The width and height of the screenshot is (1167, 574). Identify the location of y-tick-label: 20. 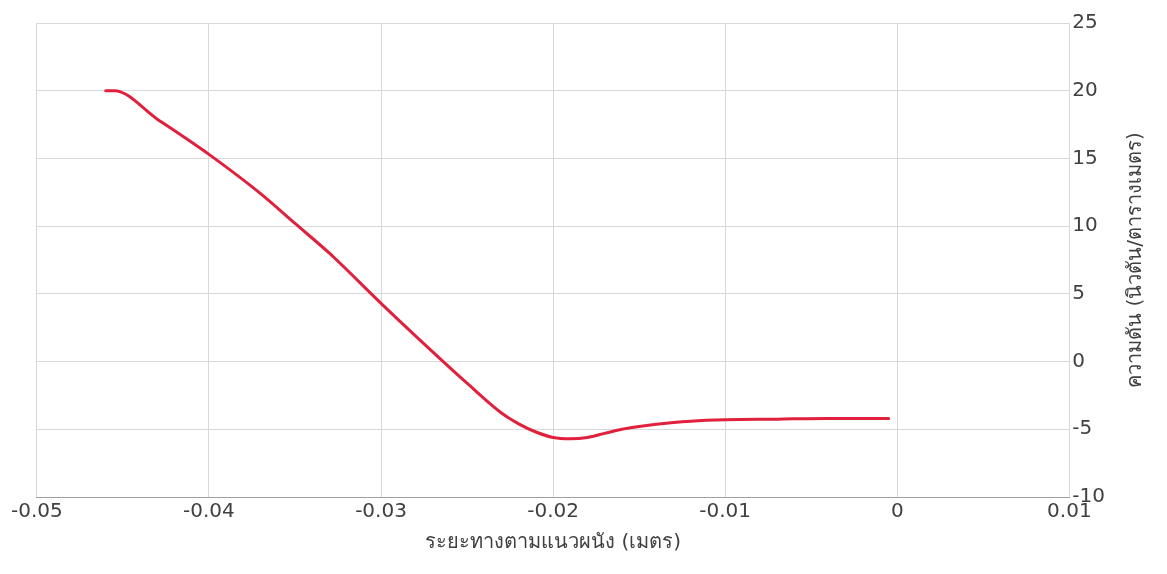
(1085, 88).